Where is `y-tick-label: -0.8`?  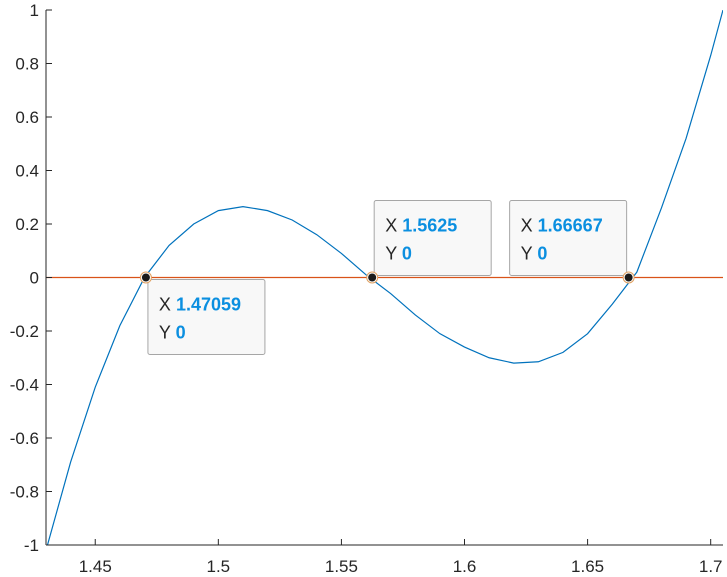
y-tick-label: -0.8 is located at coordinates (24, 492).